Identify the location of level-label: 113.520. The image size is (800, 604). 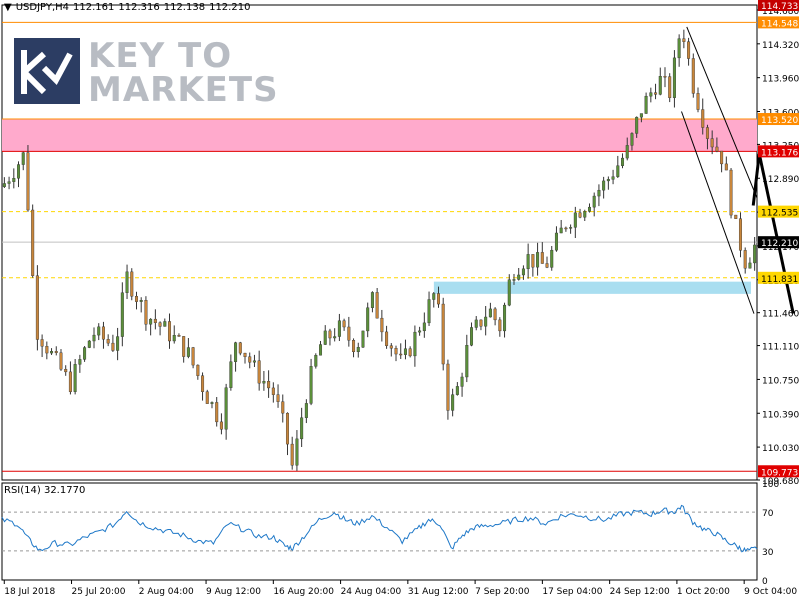
(779, 121).